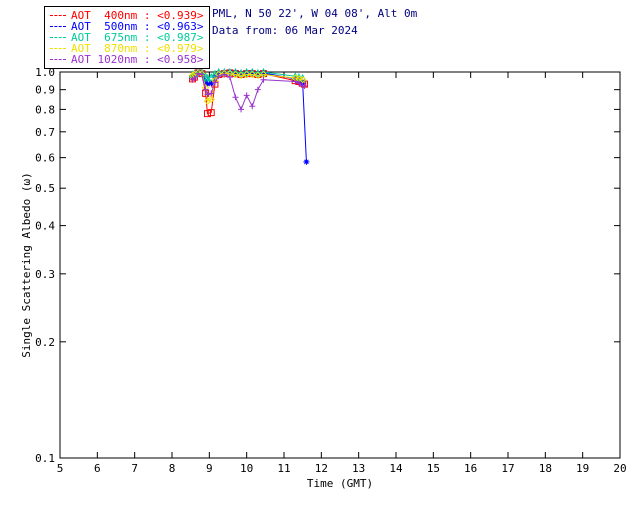 The width and height of the screenshot is (640, 512). I want to click on x-tick-label: 17, so click(507, 468).